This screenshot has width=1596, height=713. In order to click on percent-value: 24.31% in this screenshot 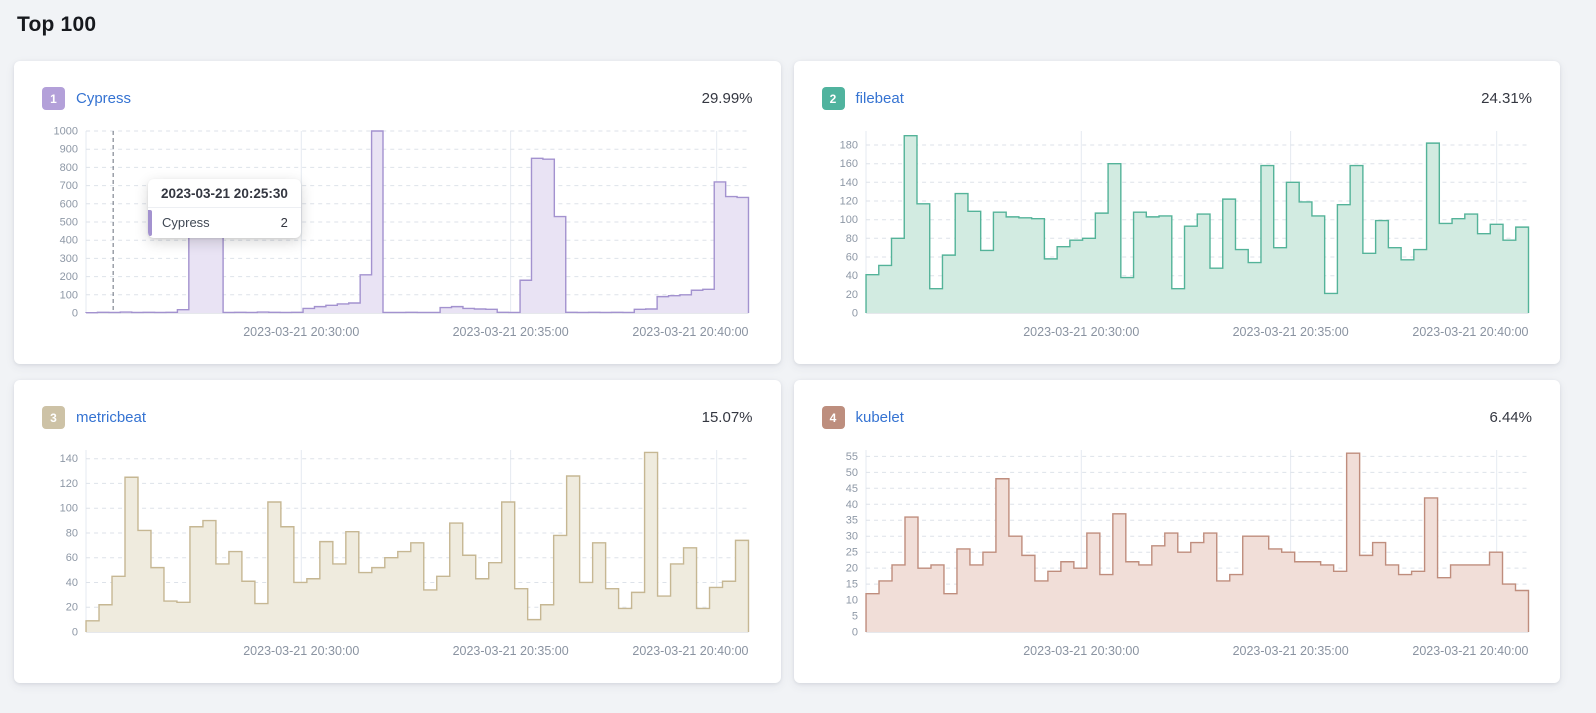, I will do `click(1506, 98)`.